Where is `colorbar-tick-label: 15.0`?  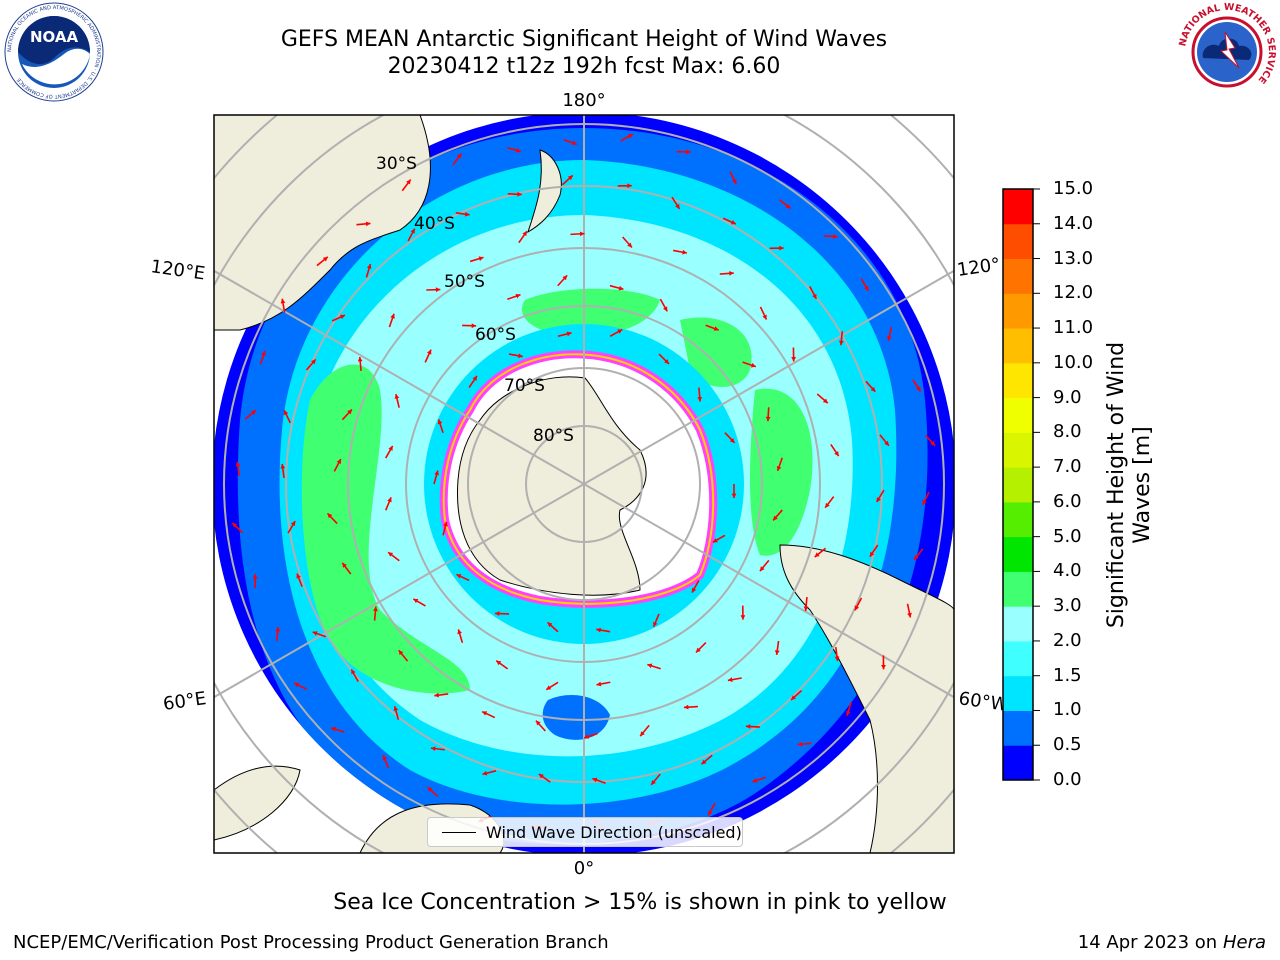 colorbar-tick-label: 15.0 is located at coordinates (1073, 188).